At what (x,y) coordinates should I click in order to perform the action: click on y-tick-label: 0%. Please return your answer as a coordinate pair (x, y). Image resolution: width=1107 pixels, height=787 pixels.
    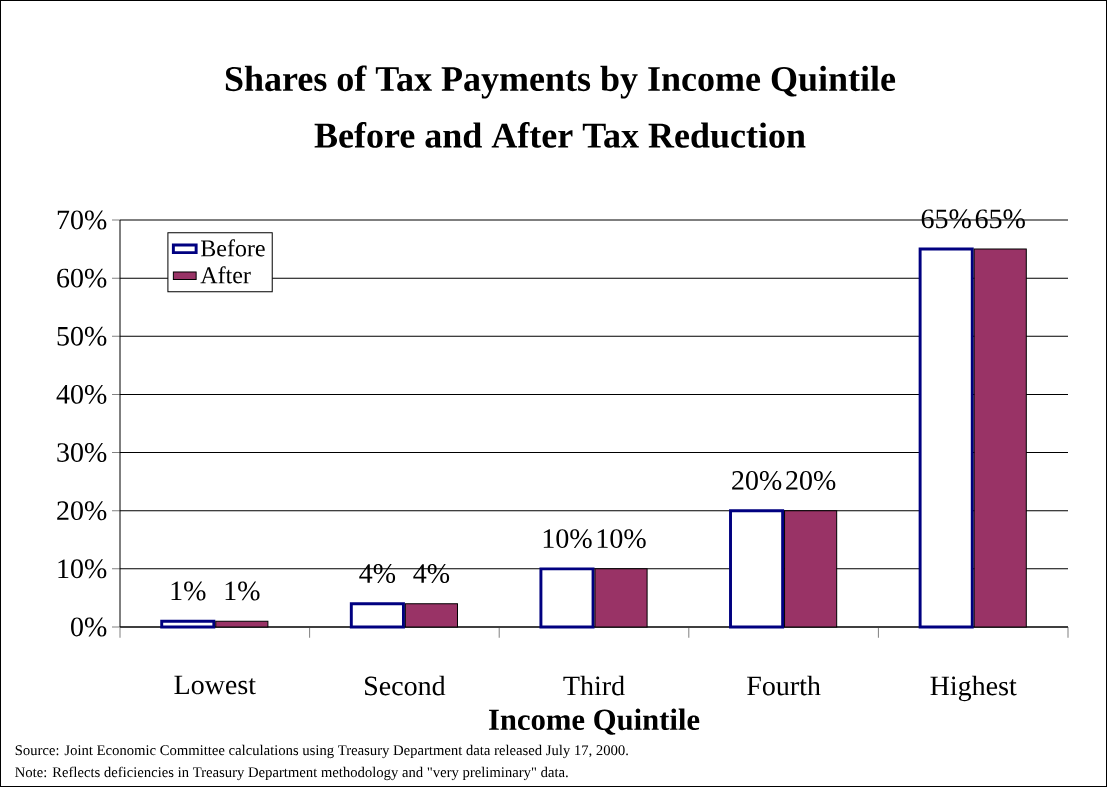
    Looking at the image, I should click on (89, 627).